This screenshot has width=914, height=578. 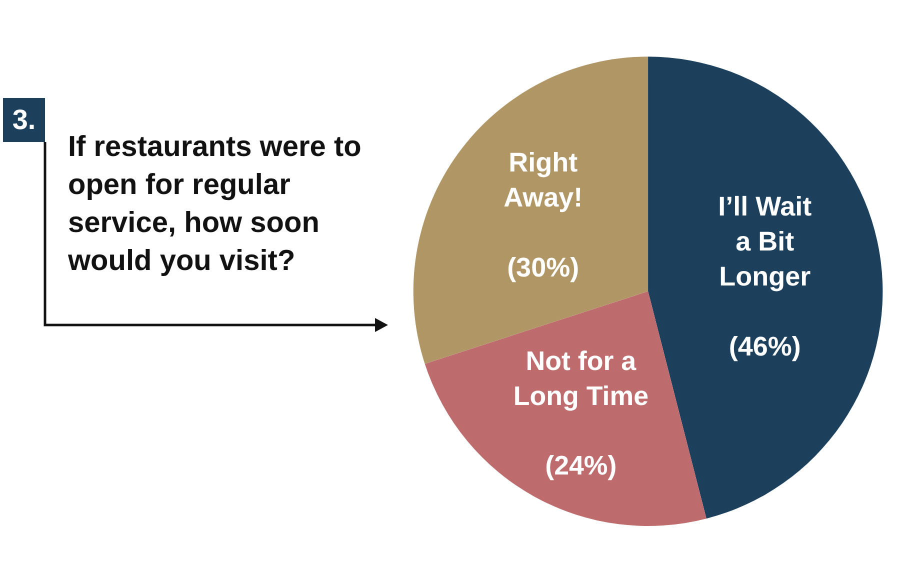 I want to click on pie-slice, so click(x=565, y=408).